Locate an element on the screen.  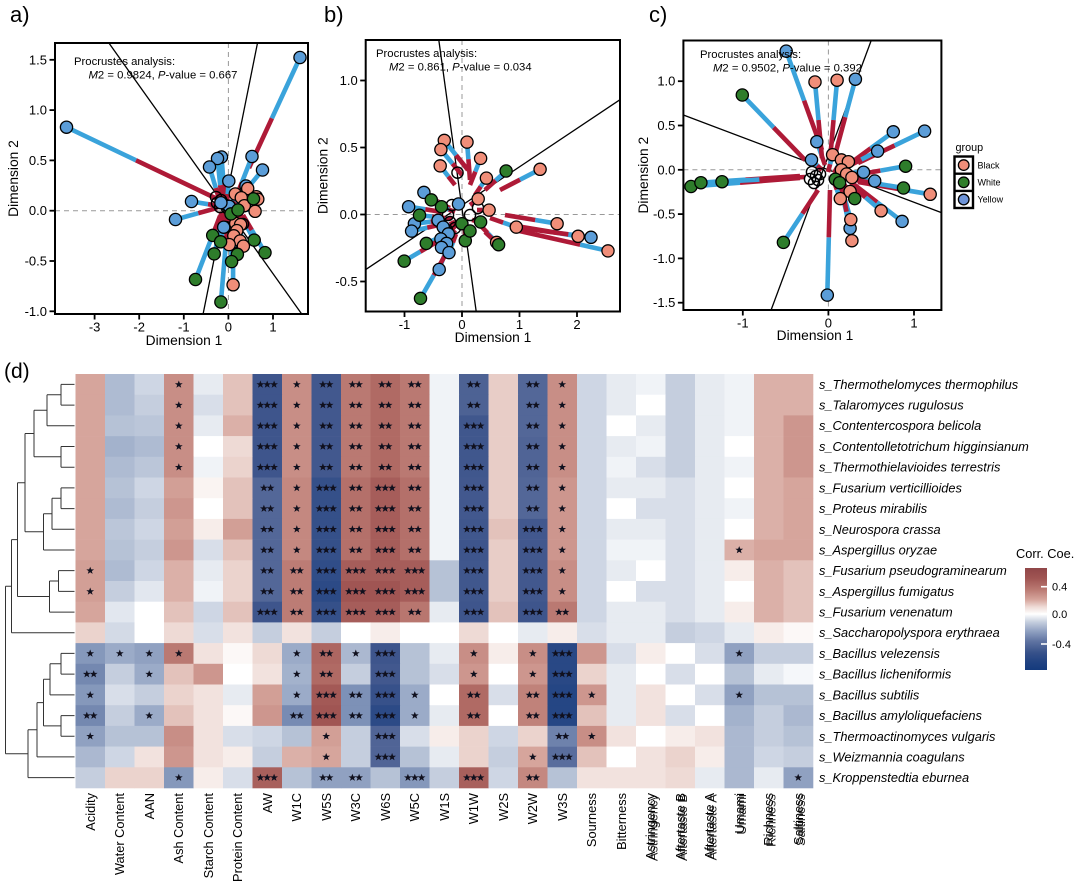
svg-text: s_Fusarium verticillioides is located at coordinates (891, 487).